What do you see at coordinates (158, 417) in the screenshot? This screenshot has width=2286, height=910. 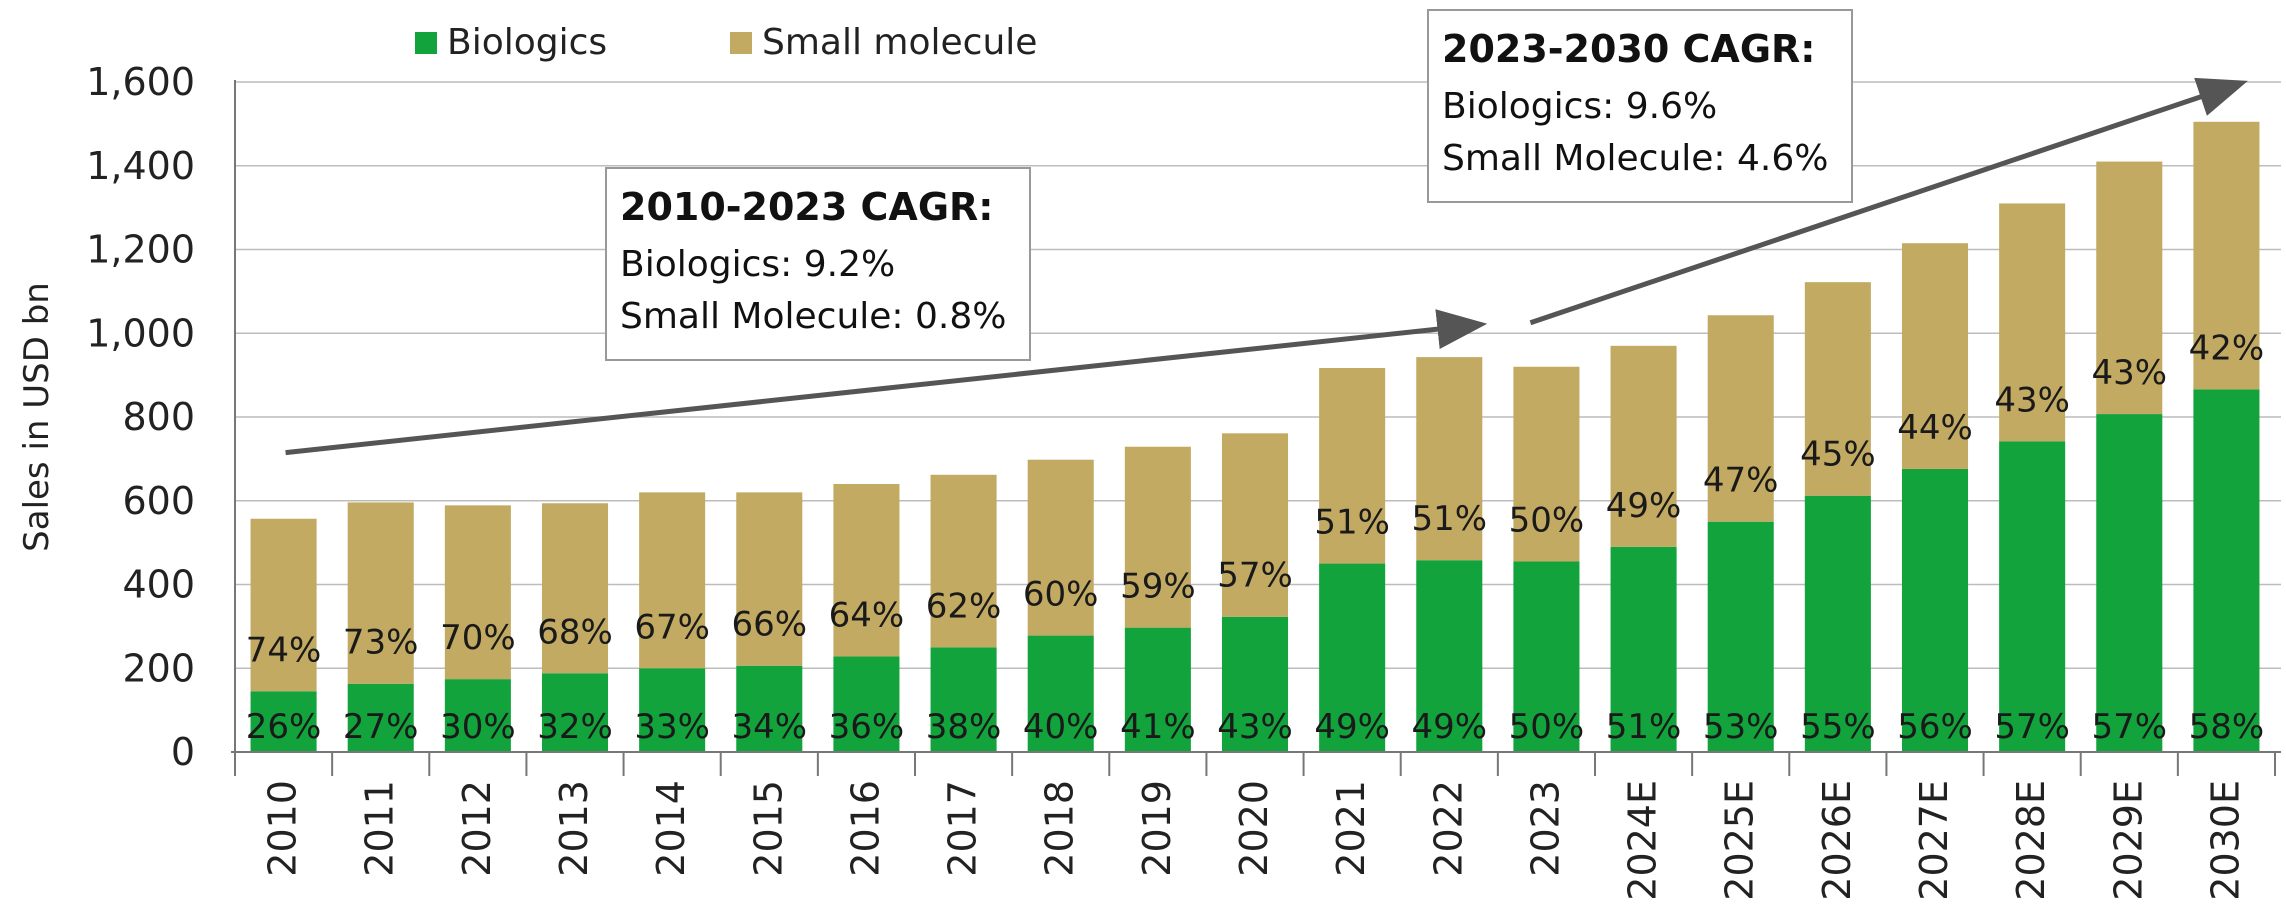 I see `y-tick-label: 800` at bounding box center [158, 417].